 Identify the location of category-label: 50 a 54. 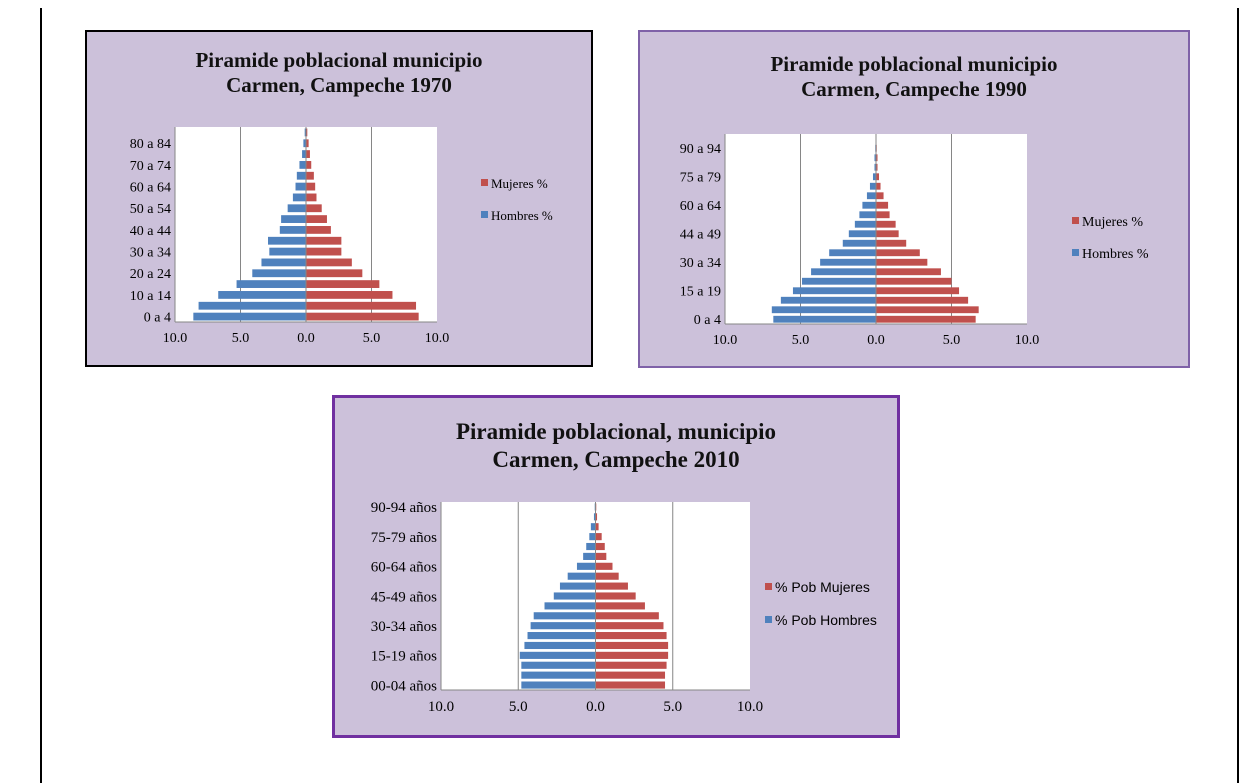
(150, 209).